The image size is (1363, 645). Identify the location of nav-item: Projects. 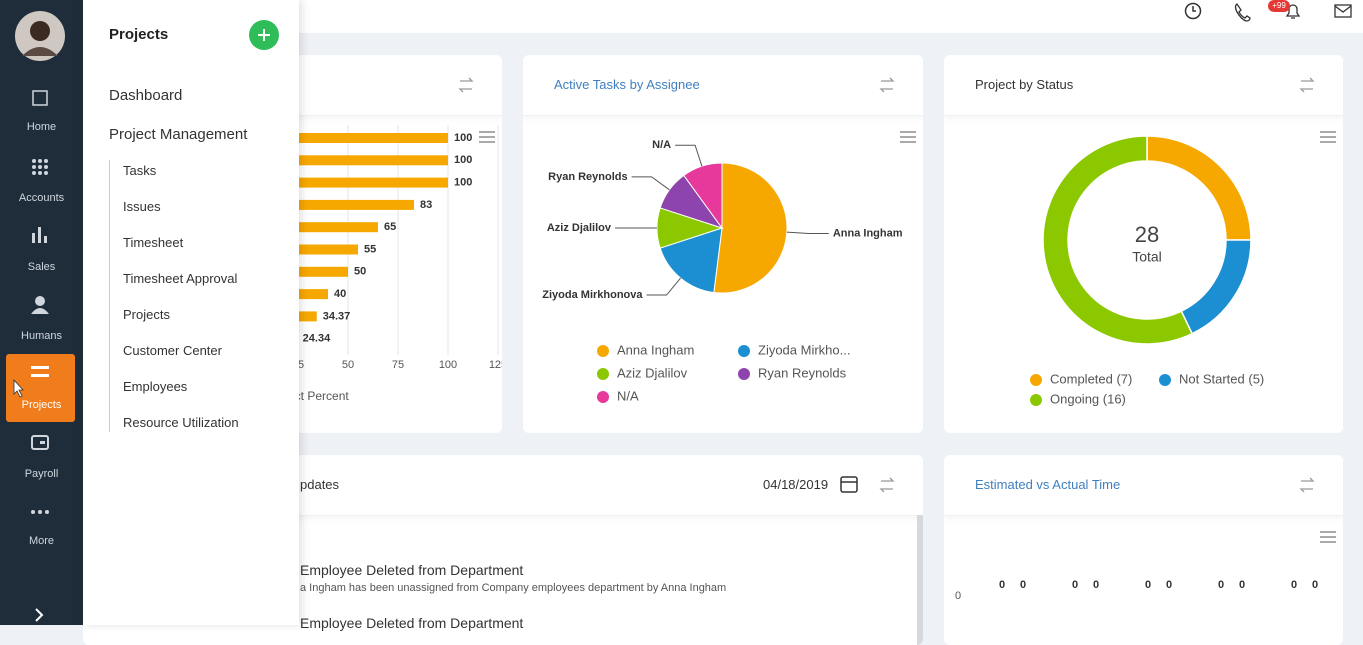
(41, 405).